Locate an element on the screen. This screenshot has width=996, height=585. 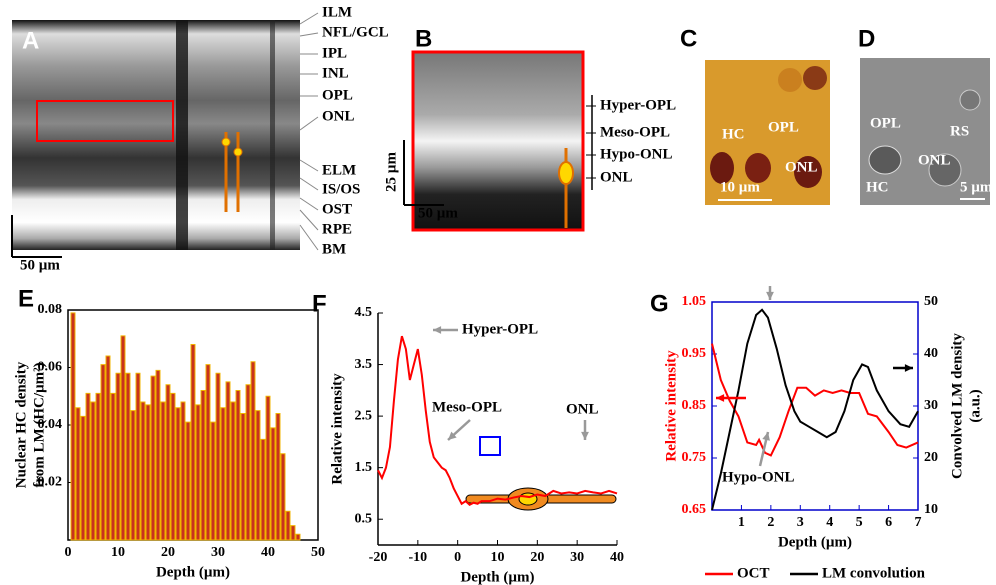
panel-label: A is located at coordinates (30, 40).